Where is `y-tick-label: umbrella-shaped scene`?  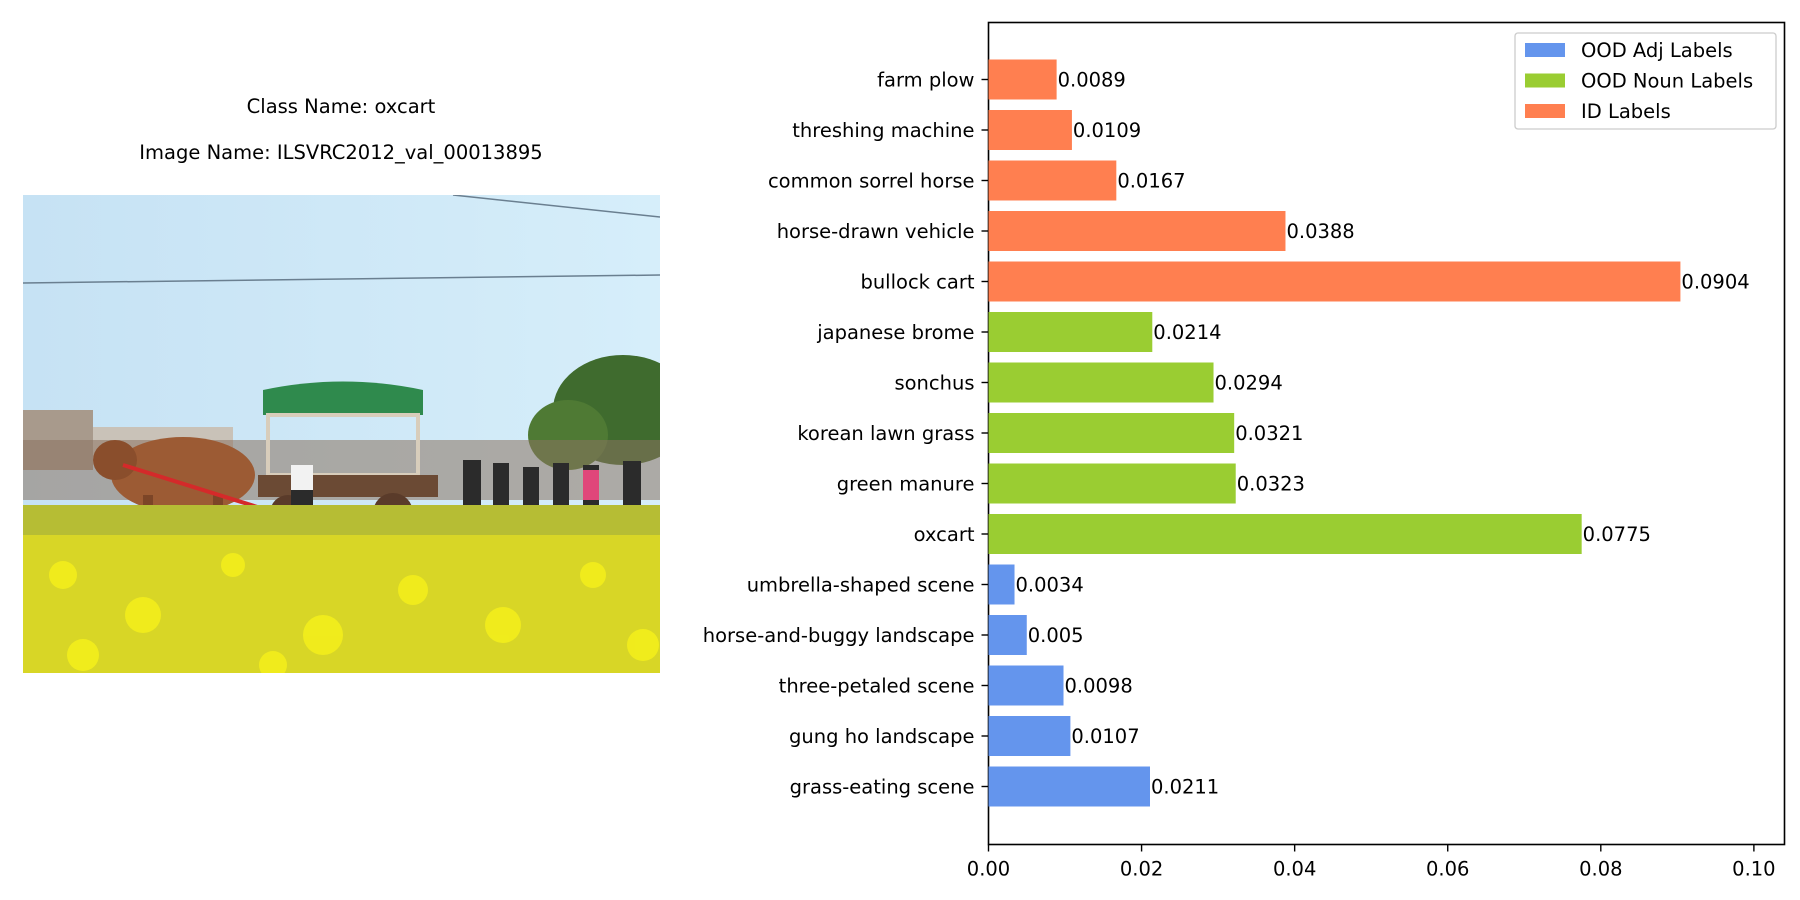 y-tick-label: umbrella-shaped scene is located at coordinates (861, 585).